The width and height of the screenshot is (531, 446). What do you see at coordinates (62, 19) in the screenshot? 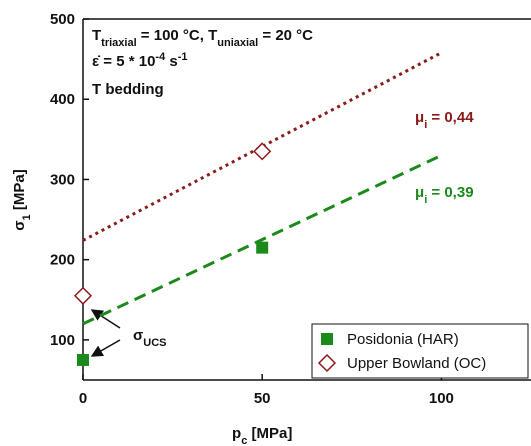
I see `y-tick-label: 500` at bounding box center [62, 19].